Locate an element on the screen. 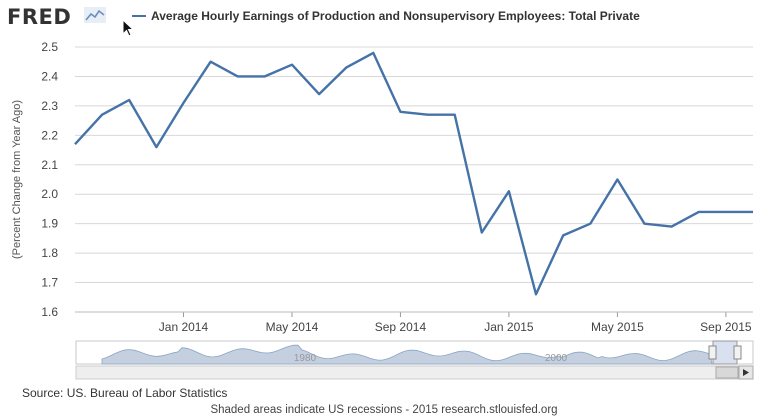 Image resolution: width=768 pixels, height=419 pixels. y-tick-label: 1.9 is located at coordinates (49, 224).